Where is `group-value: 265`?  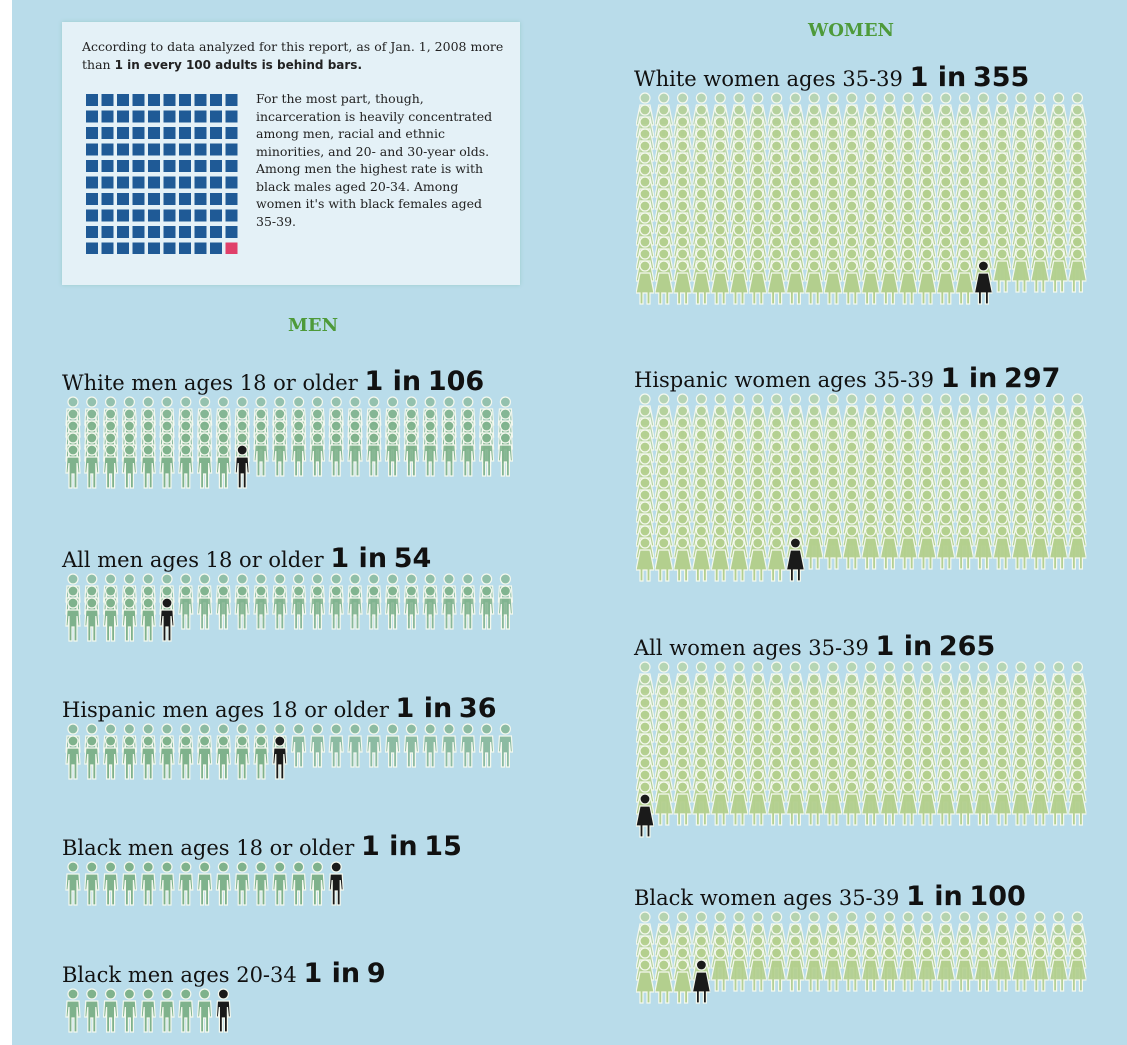
group-value: 265 is located at coordinates (967, 646).